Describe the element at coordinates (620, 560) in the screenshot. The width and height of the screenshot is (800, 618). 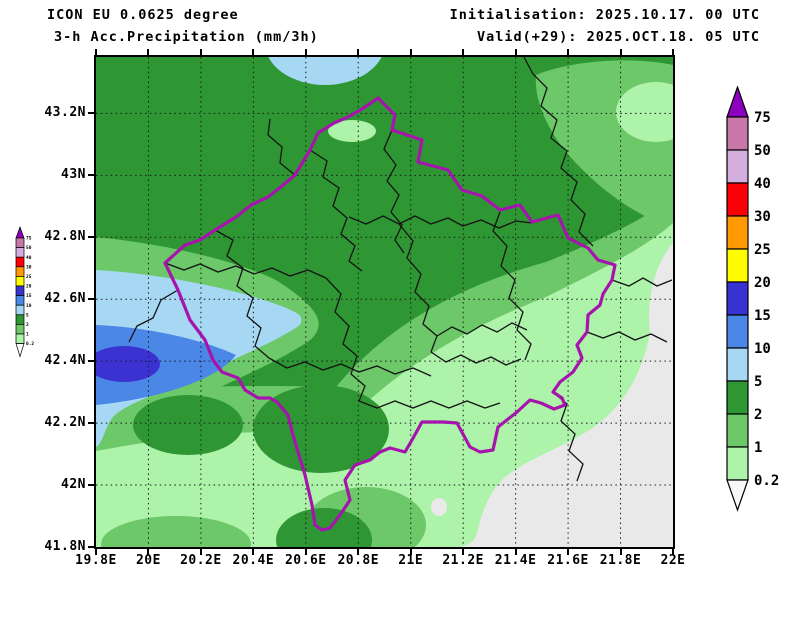
I see `x-tick-label: 21.8E` at that location.